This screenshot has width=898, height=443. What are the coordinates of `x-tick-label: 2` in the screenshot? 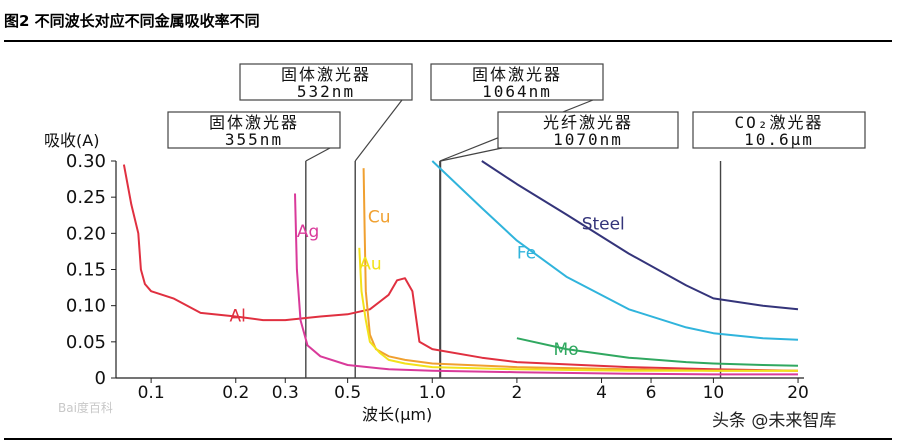 It's located at (516, 393).